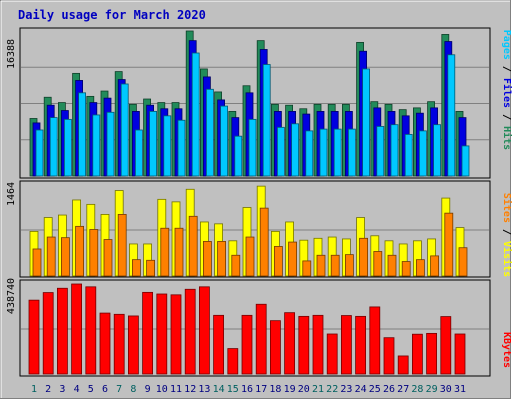 The width and height of the screenshot is (512, 400). I want to click on legend-2-text: Sites / Visits, so click(506, 235).